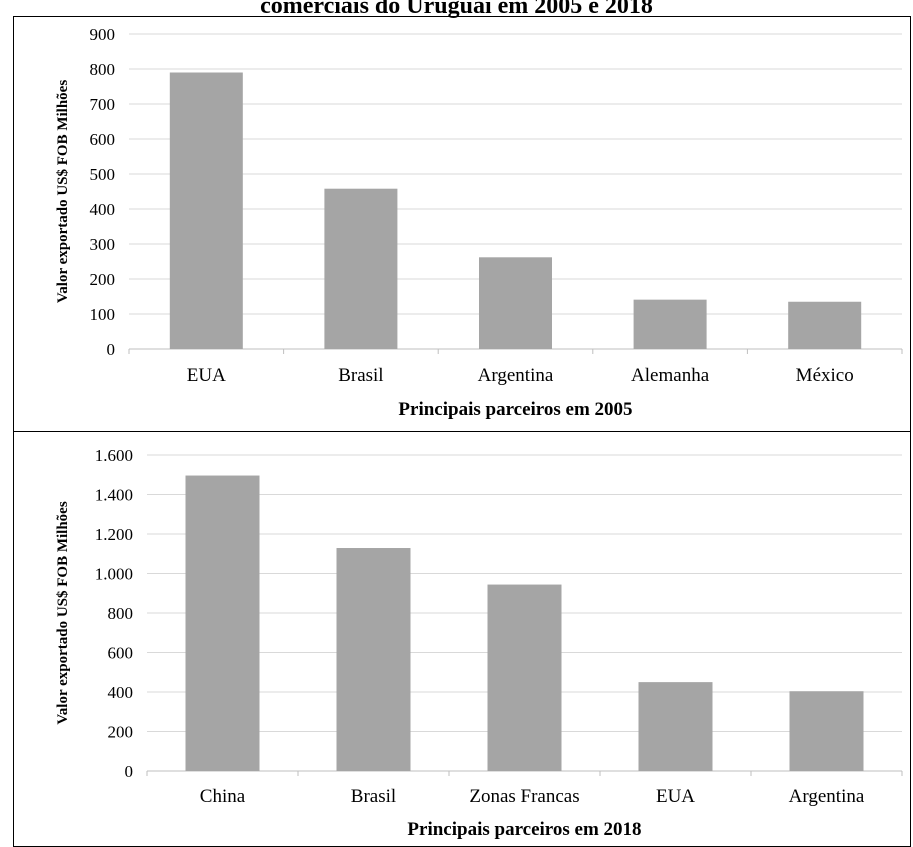 Image resolution: width=913 pixels, height=847 pixels. Describe the element at coordinates (524, 829) in the screenshot. I see `x-axis-title: Principais parceiros em 2018` at that location.